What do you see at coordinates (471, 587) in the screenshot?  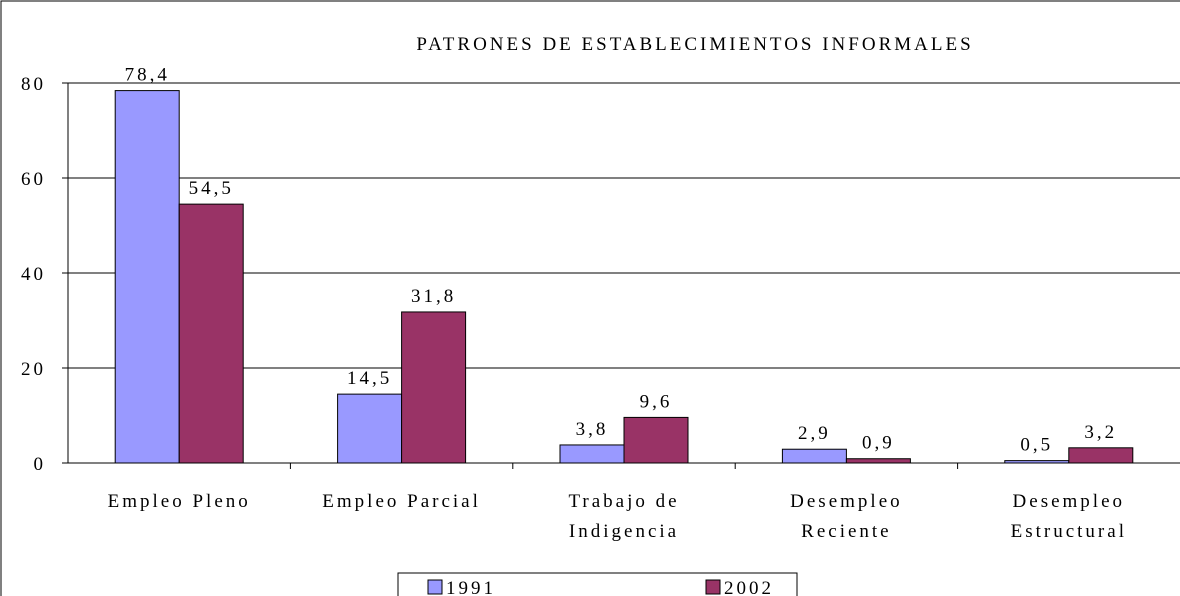 I see `legend-label: 1991` at bounding box center [471, 587].